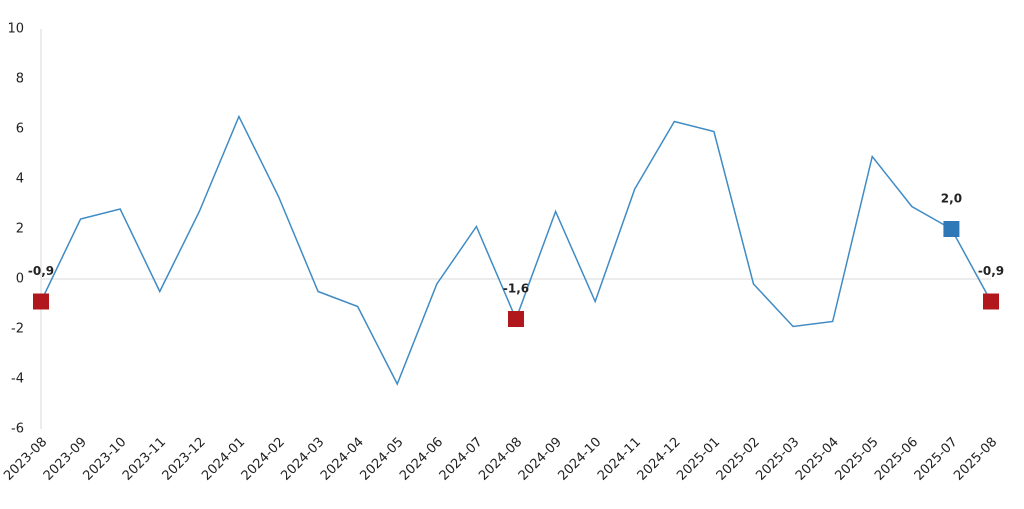 The image size is (1024, 509). I want to click on x-tick-label: 2025-08, so click(975, 459).